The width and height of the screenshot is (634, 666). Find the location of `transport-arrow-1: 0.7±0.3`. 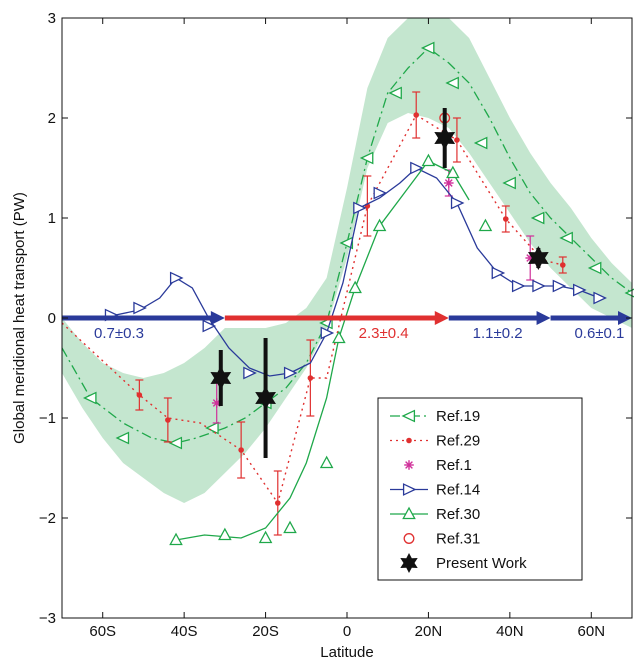

transport-arrow-1: 0.7±0.3 is located at coordinates (143, 326).